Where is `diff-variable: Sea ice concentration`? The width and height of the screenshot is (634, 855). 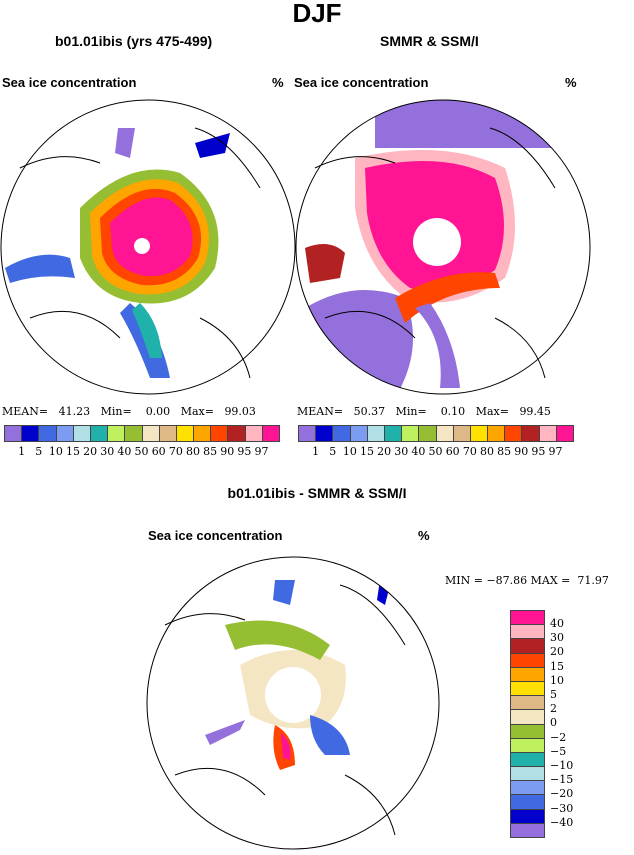
diff-variable: Sea ice concentration is located at coordinates (215, 535).